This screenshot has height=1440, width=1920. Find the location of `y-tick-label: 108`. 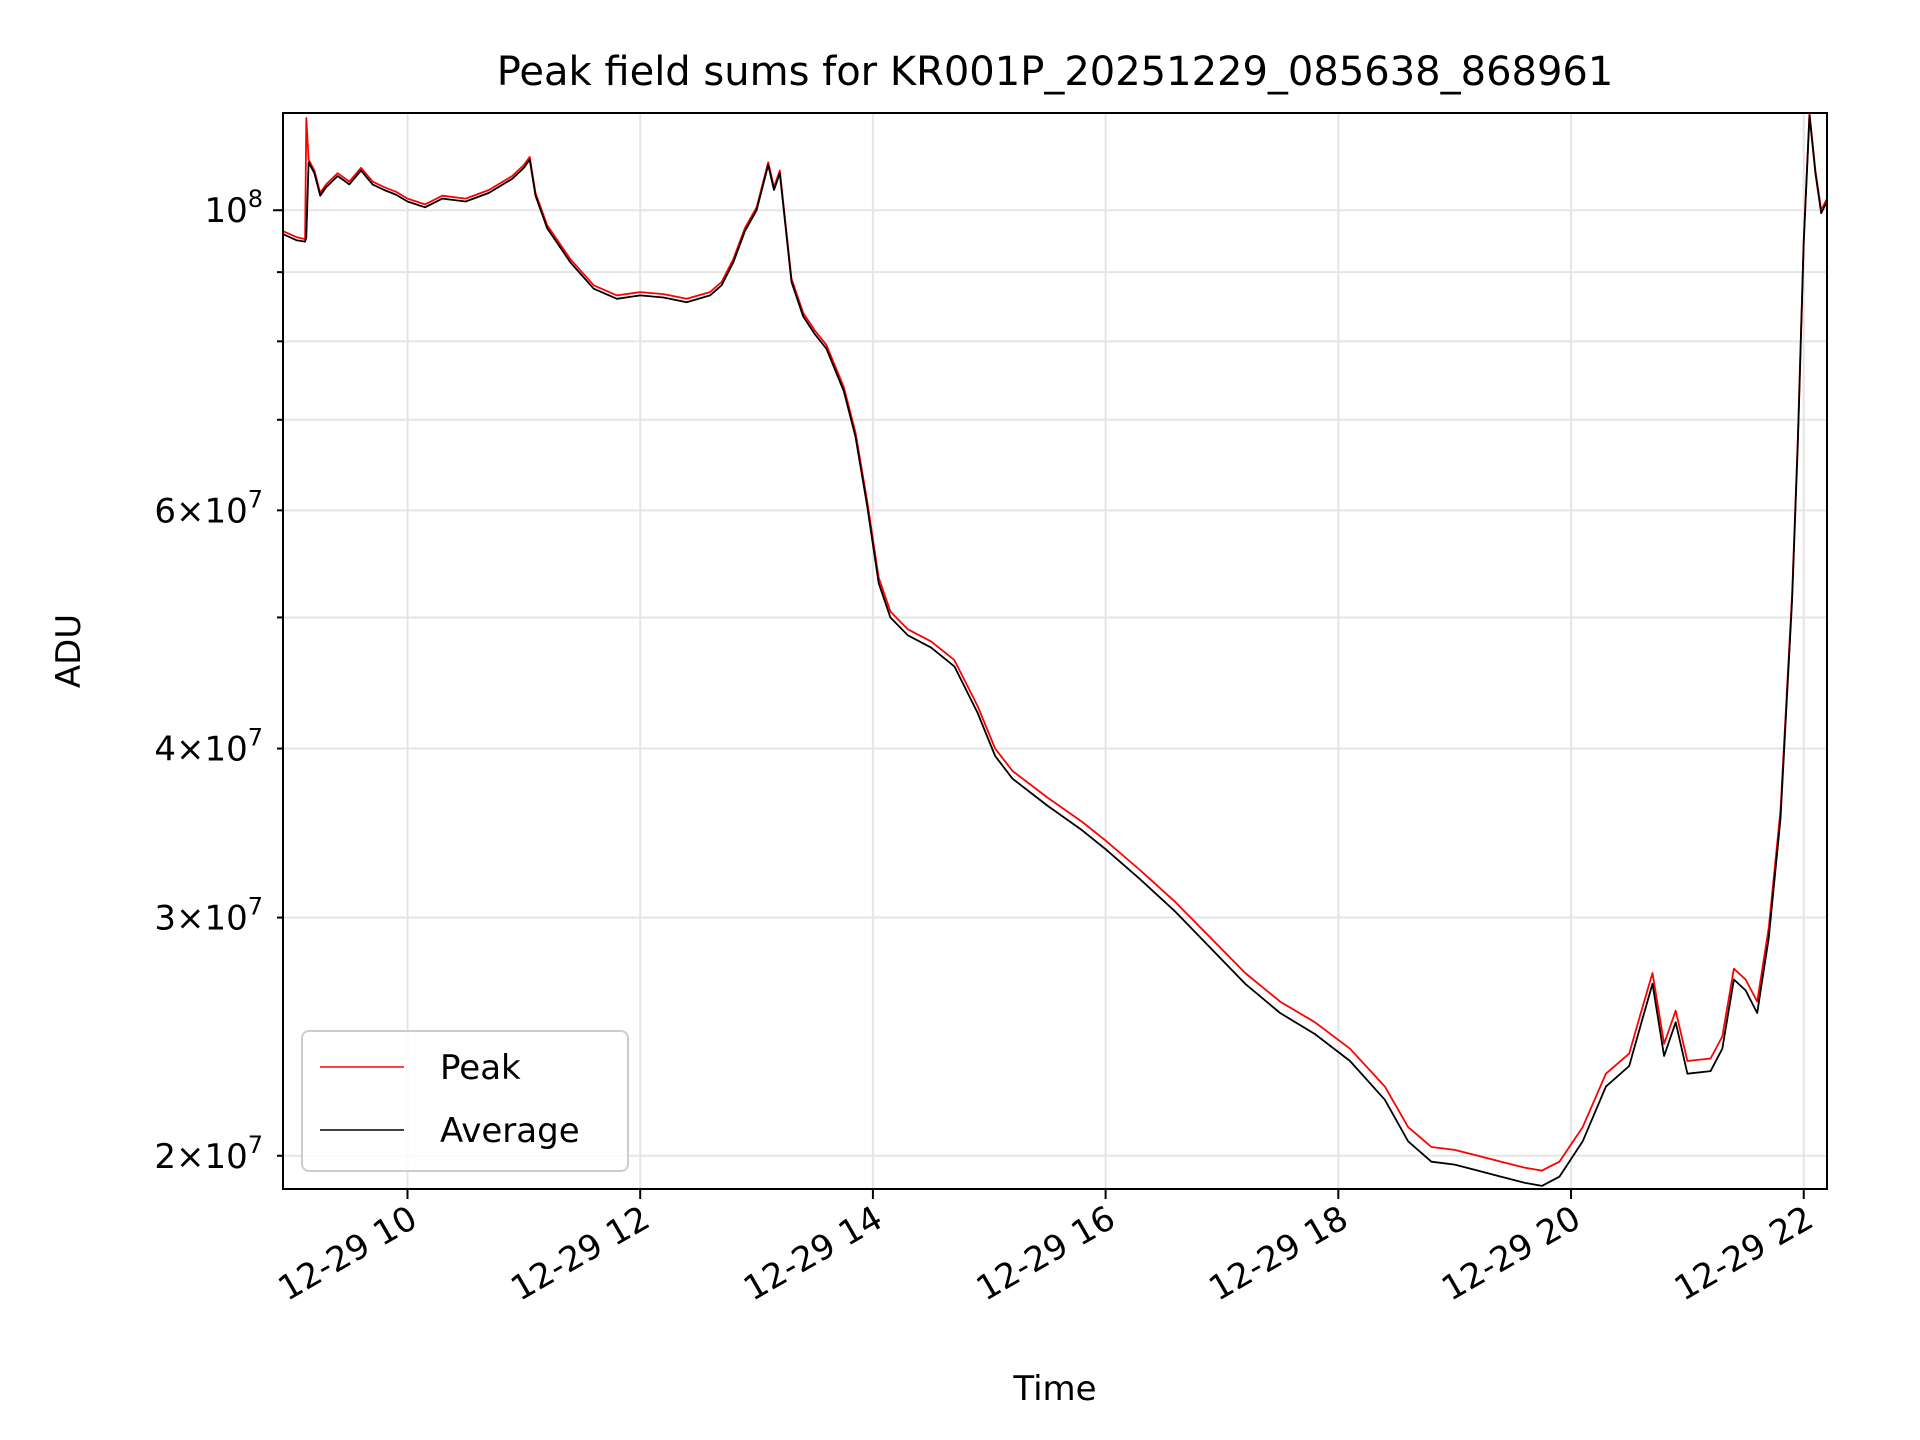

y-tick-label: 108 is located at coordinates (233, 208).